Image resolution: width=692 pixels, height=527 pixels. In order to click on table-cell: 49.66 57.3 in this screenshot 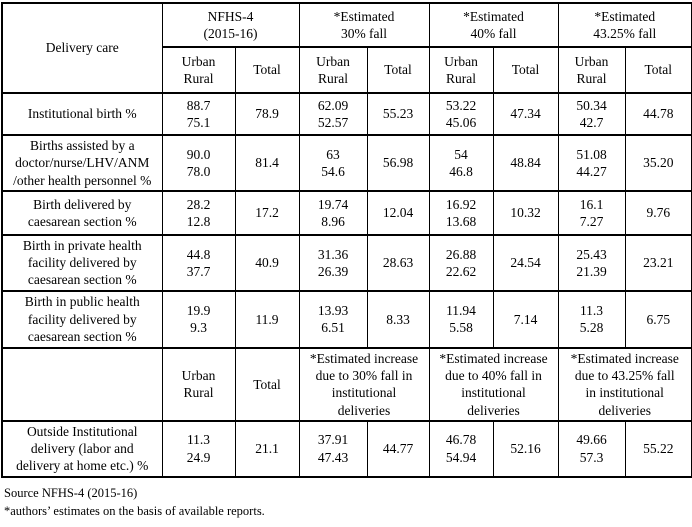, I will do `click(591, 448)`.